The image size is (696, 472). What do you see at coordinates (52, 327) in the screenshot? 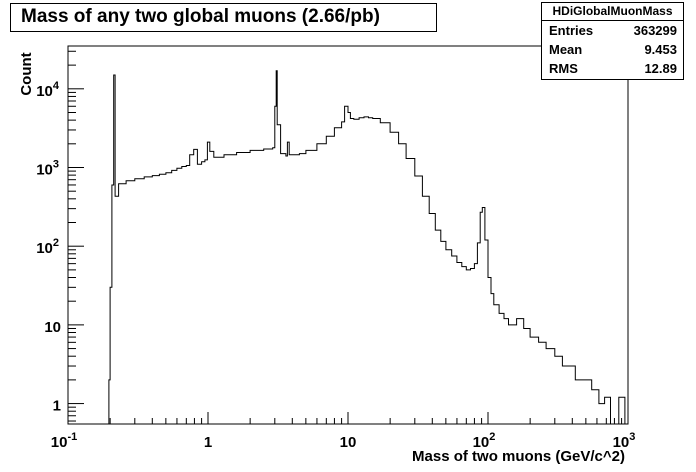
I see `y-tick-label: 10` at bounding box center [52, 327].